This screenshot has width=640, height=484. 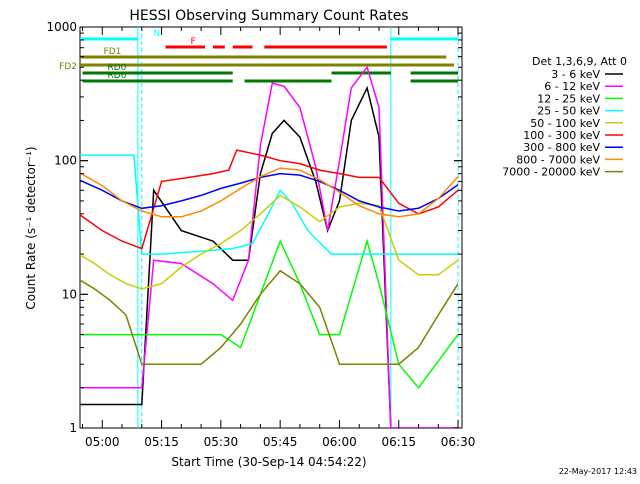 What do you see at coordinates (561, 147) in the screenshot?
I see `legend-label: 300 - 800 keV` at bounding box center [561, 147].